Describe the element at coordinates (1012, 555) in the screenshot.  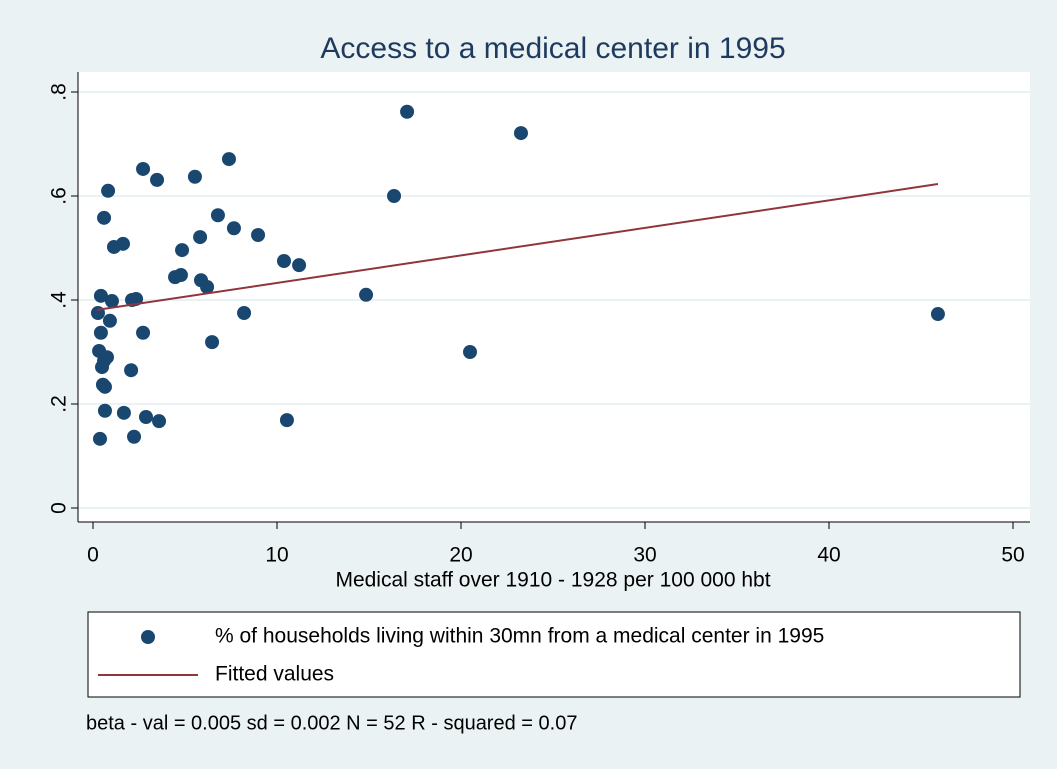
I see `x-tick-label: 50` at that location.